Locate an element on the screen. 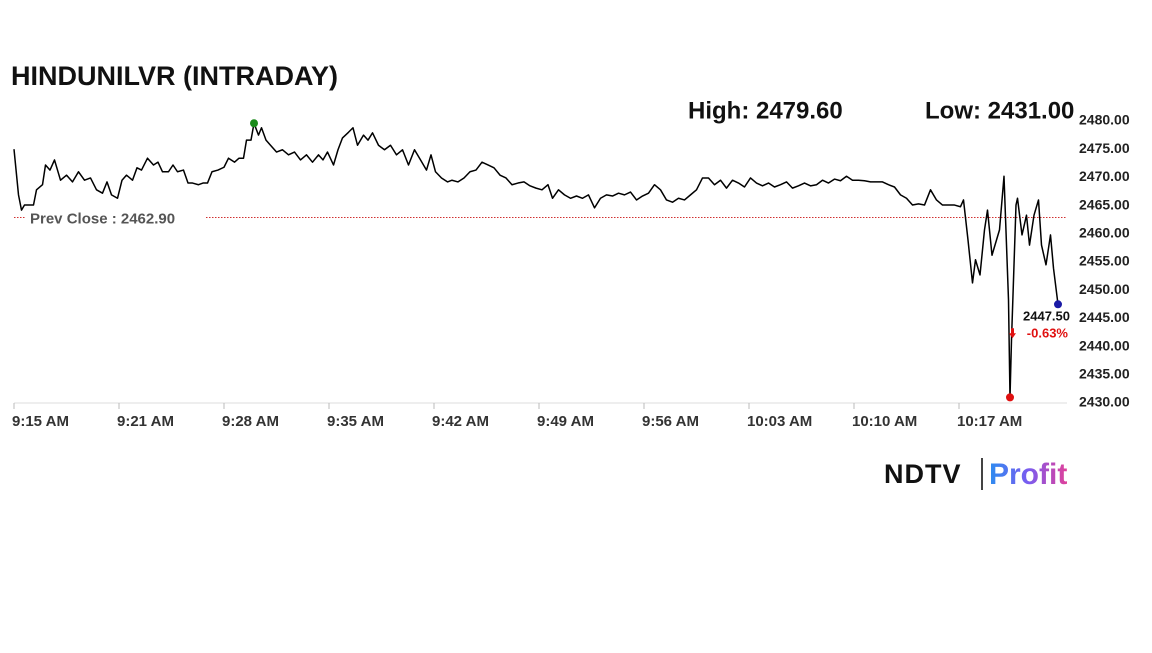 This screenshot has height=653, width=1152. y-tick-label: 2455.00 is located at coordinates (1104, 261).